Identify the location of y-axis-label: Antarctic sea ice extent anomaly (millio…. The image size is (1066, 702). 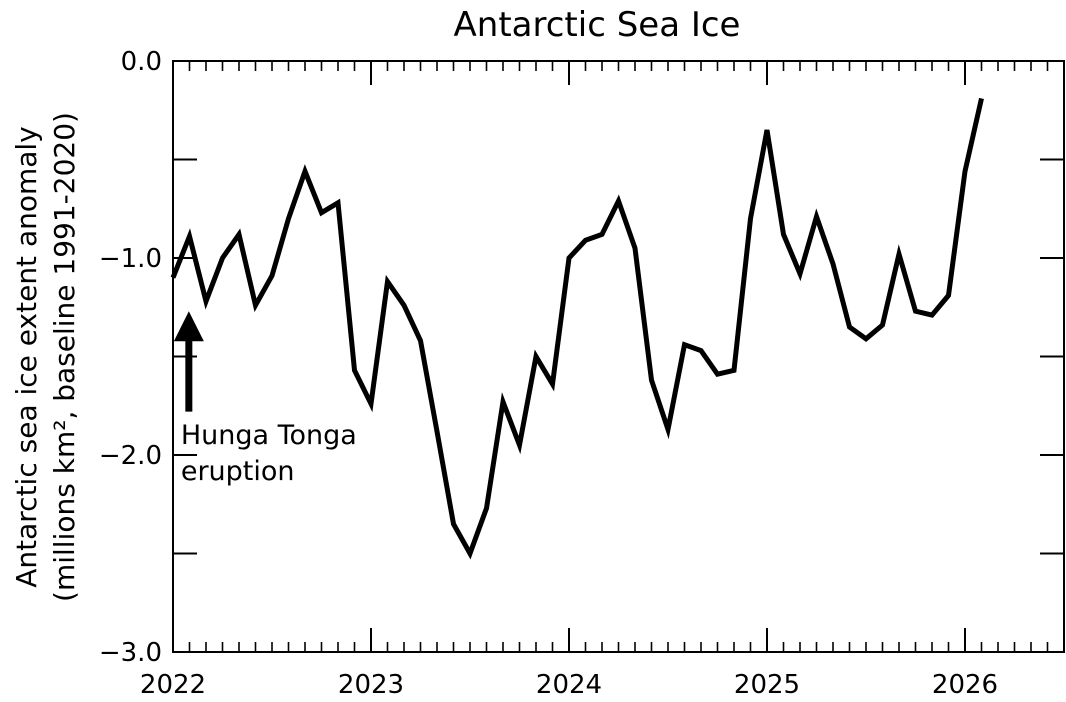
(45, 357).